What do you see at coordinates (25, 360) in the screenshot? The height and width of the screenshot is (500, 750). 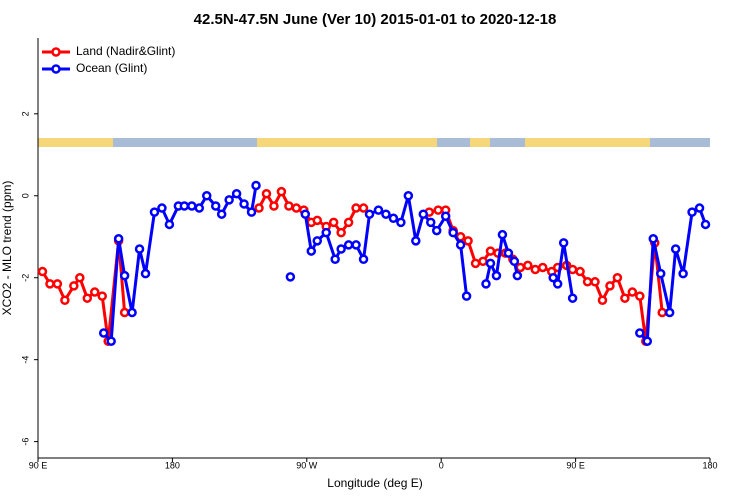 I see `y-tick-label: -4` at bounding box center [25, 360].